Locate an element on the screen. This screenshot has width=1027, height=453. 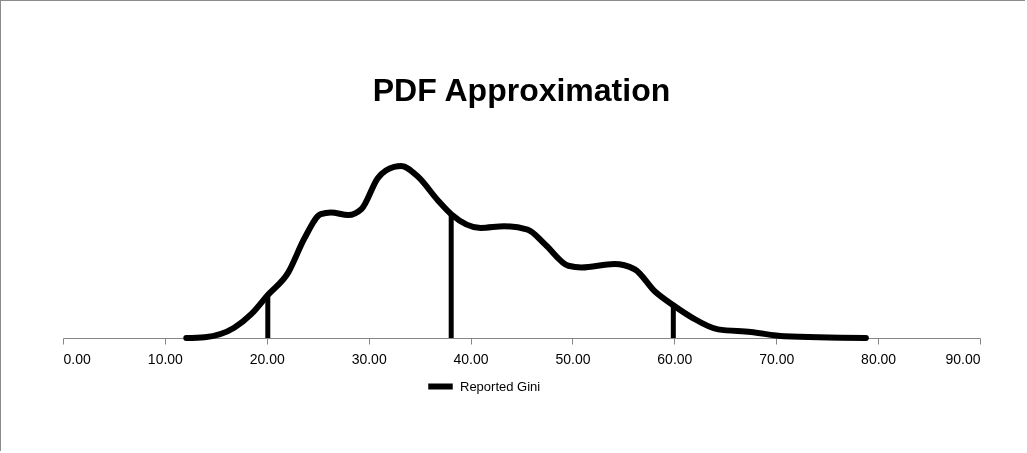
x-tick-label: 60.00 is located at coordinates (675, 358).